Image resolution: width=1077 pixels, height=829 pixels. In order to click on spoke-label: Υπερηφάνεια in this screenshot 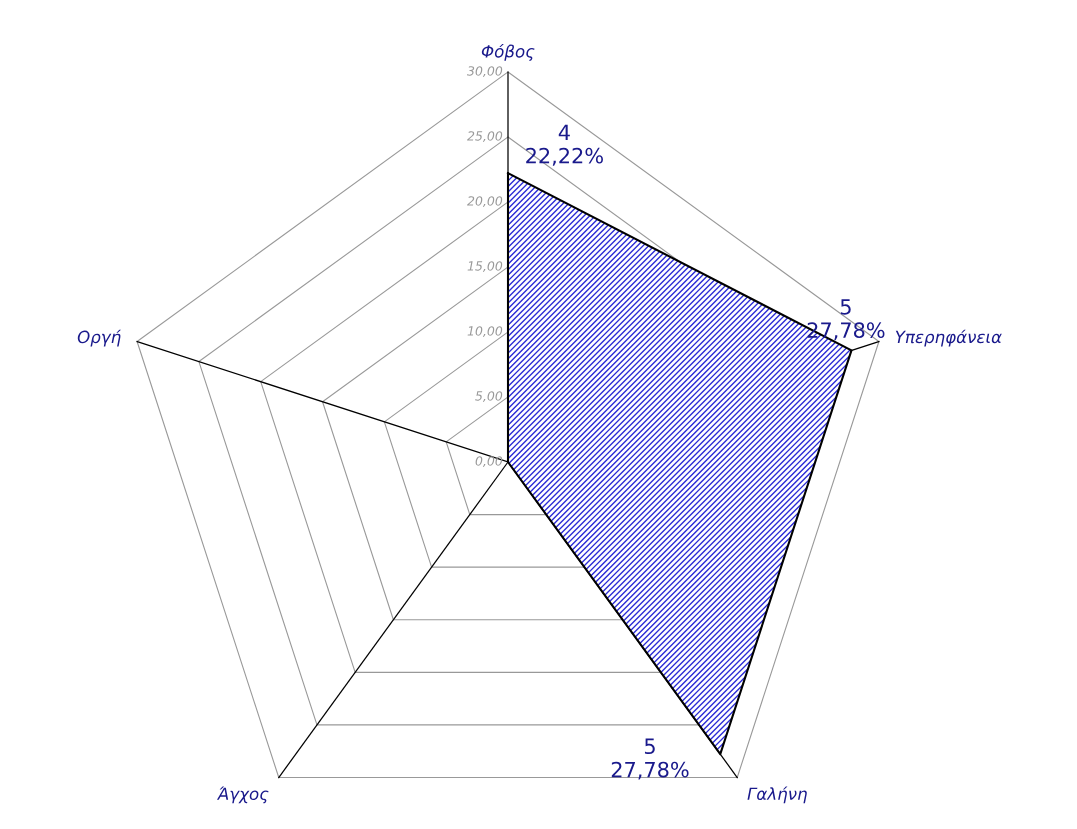, I will do `click(948, 338)`.